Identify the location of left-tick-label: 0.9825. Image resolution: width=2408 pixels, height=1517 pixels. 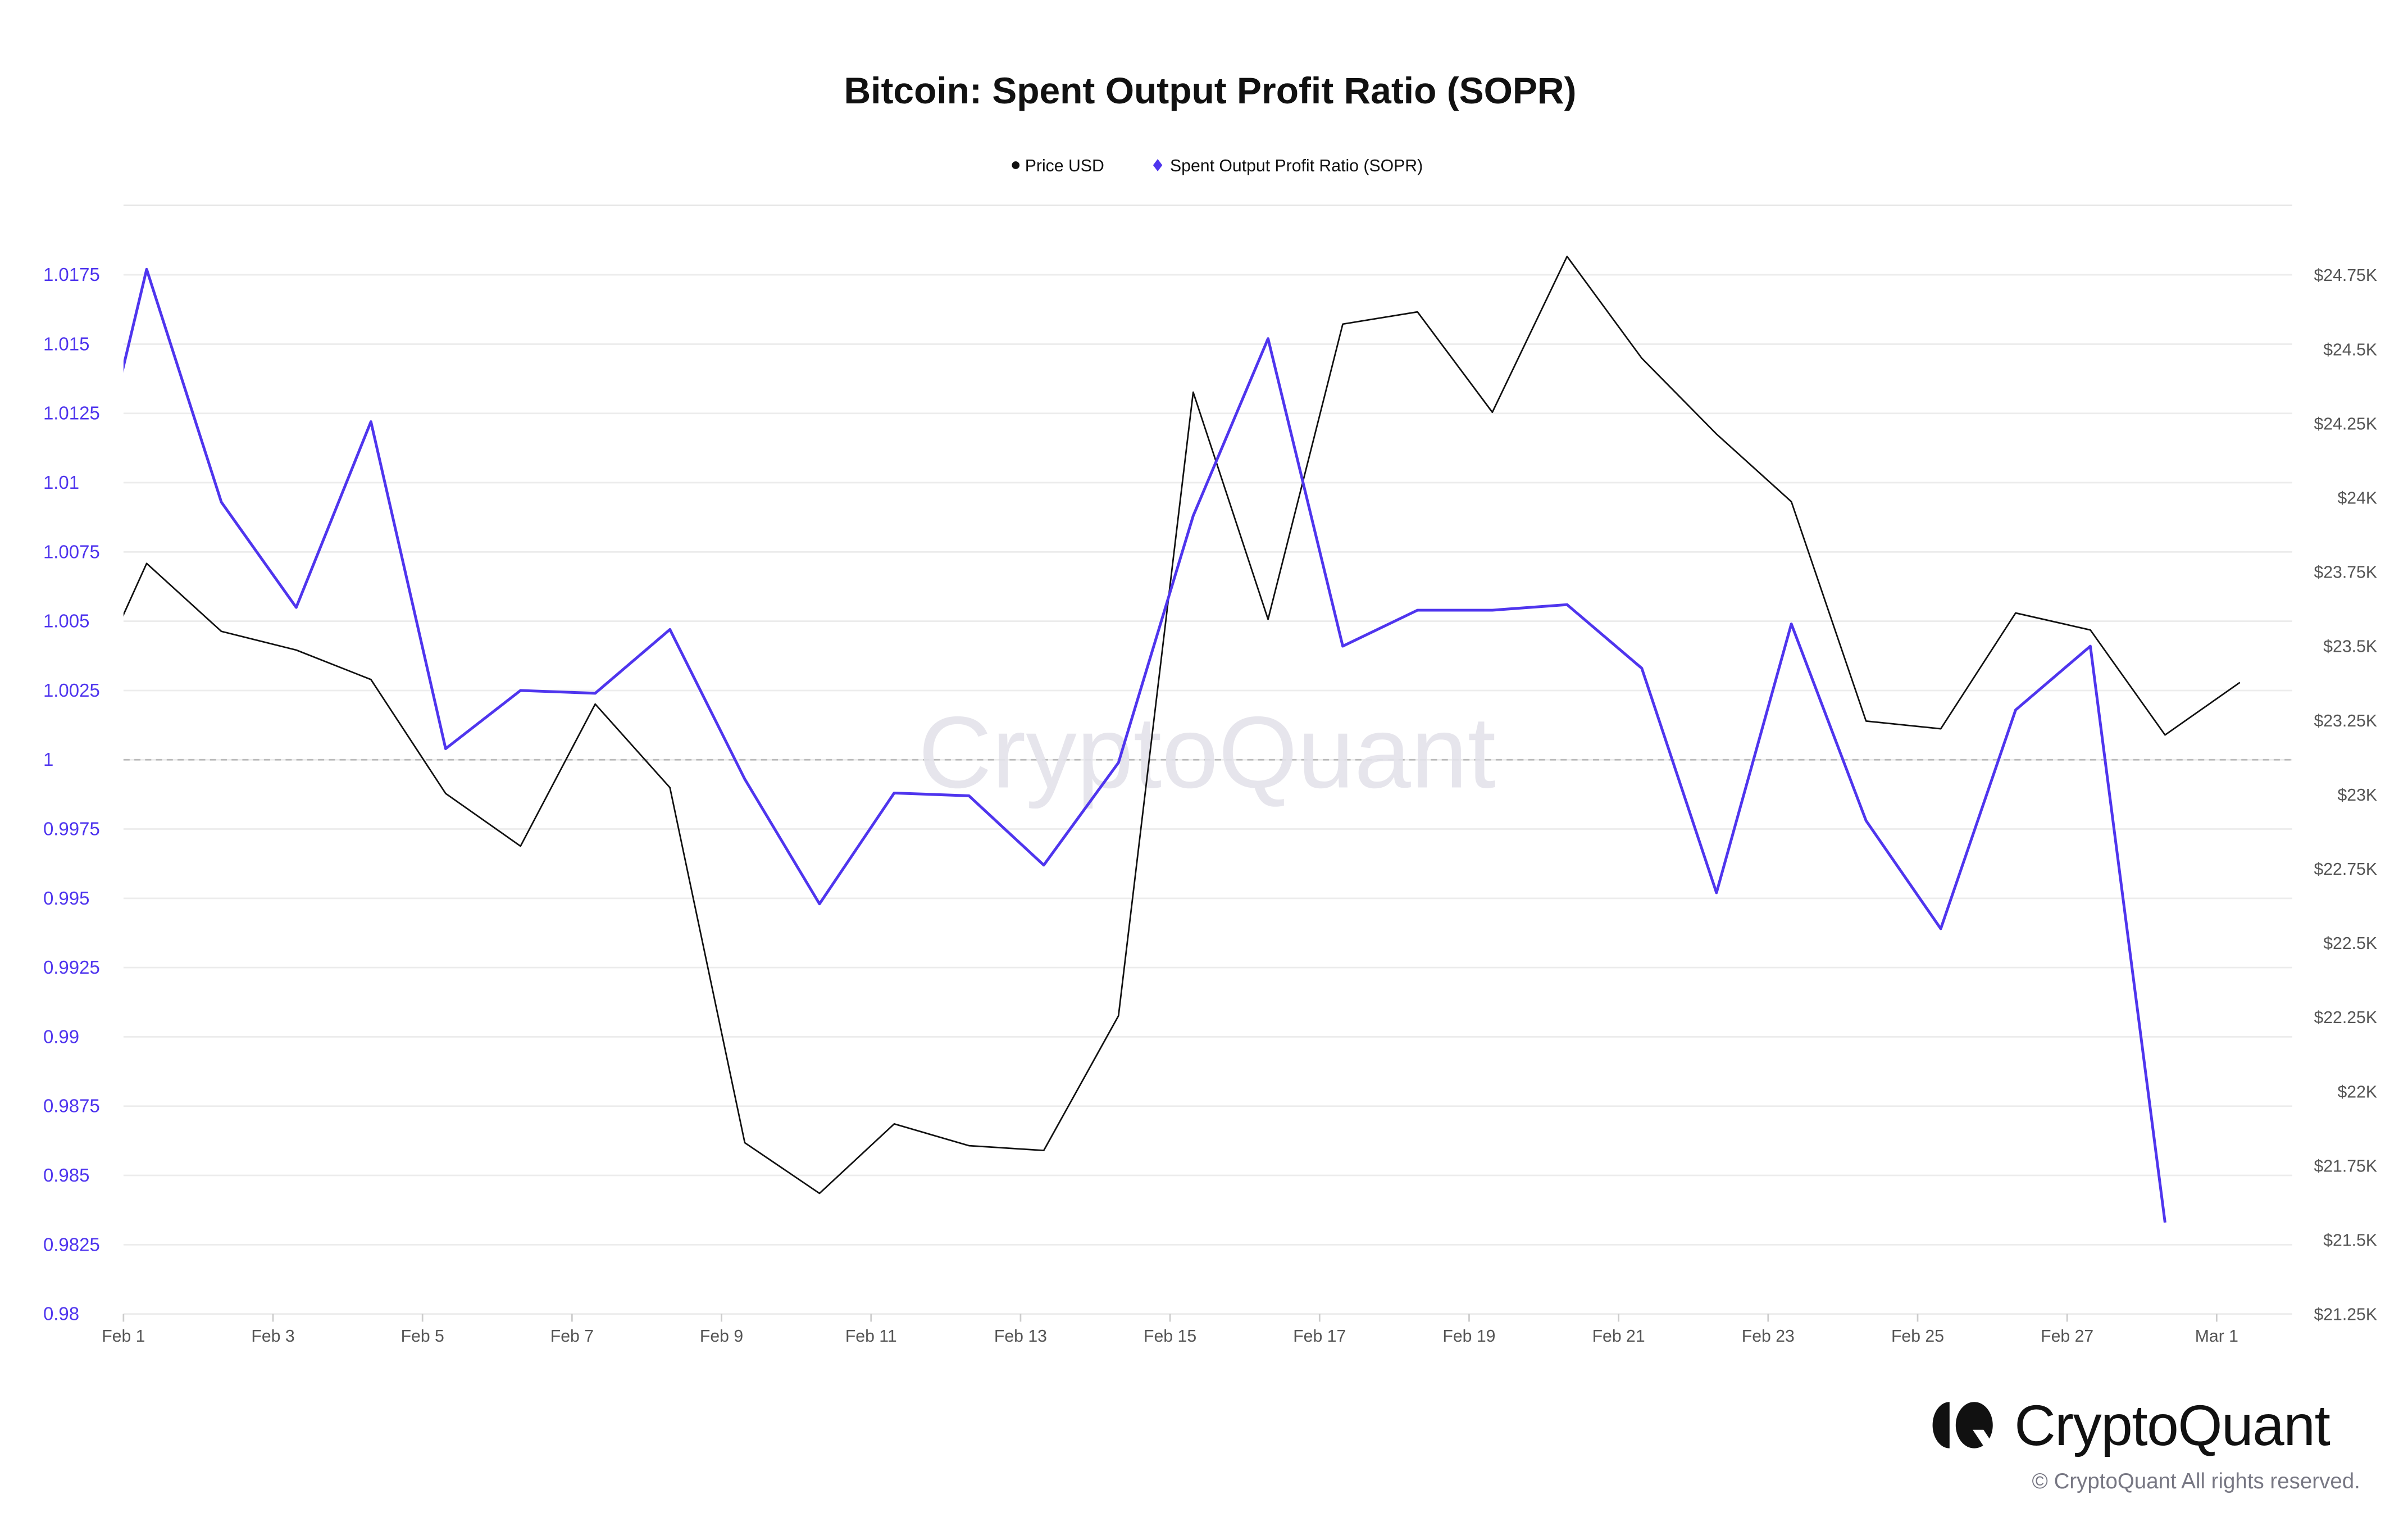
(71, 1244).